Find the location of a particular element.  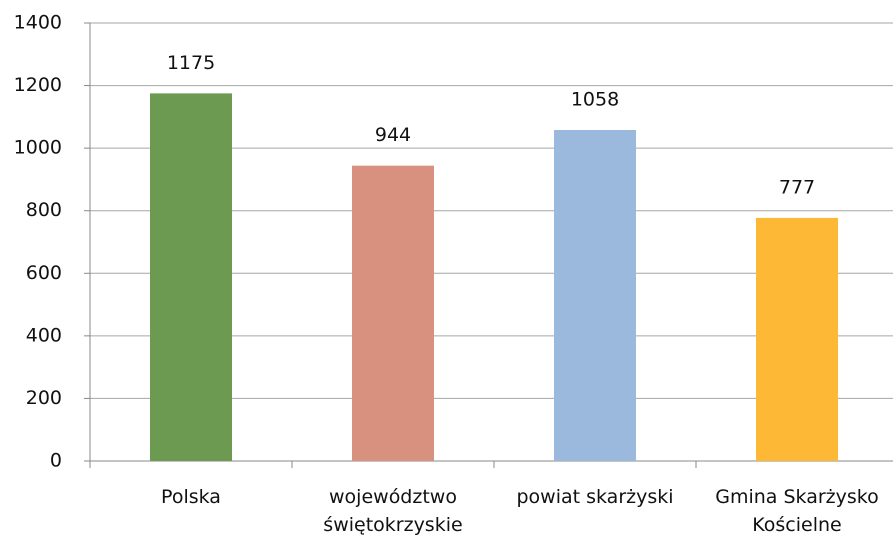

data-label: 1175 is located at coordinates (191, 63).